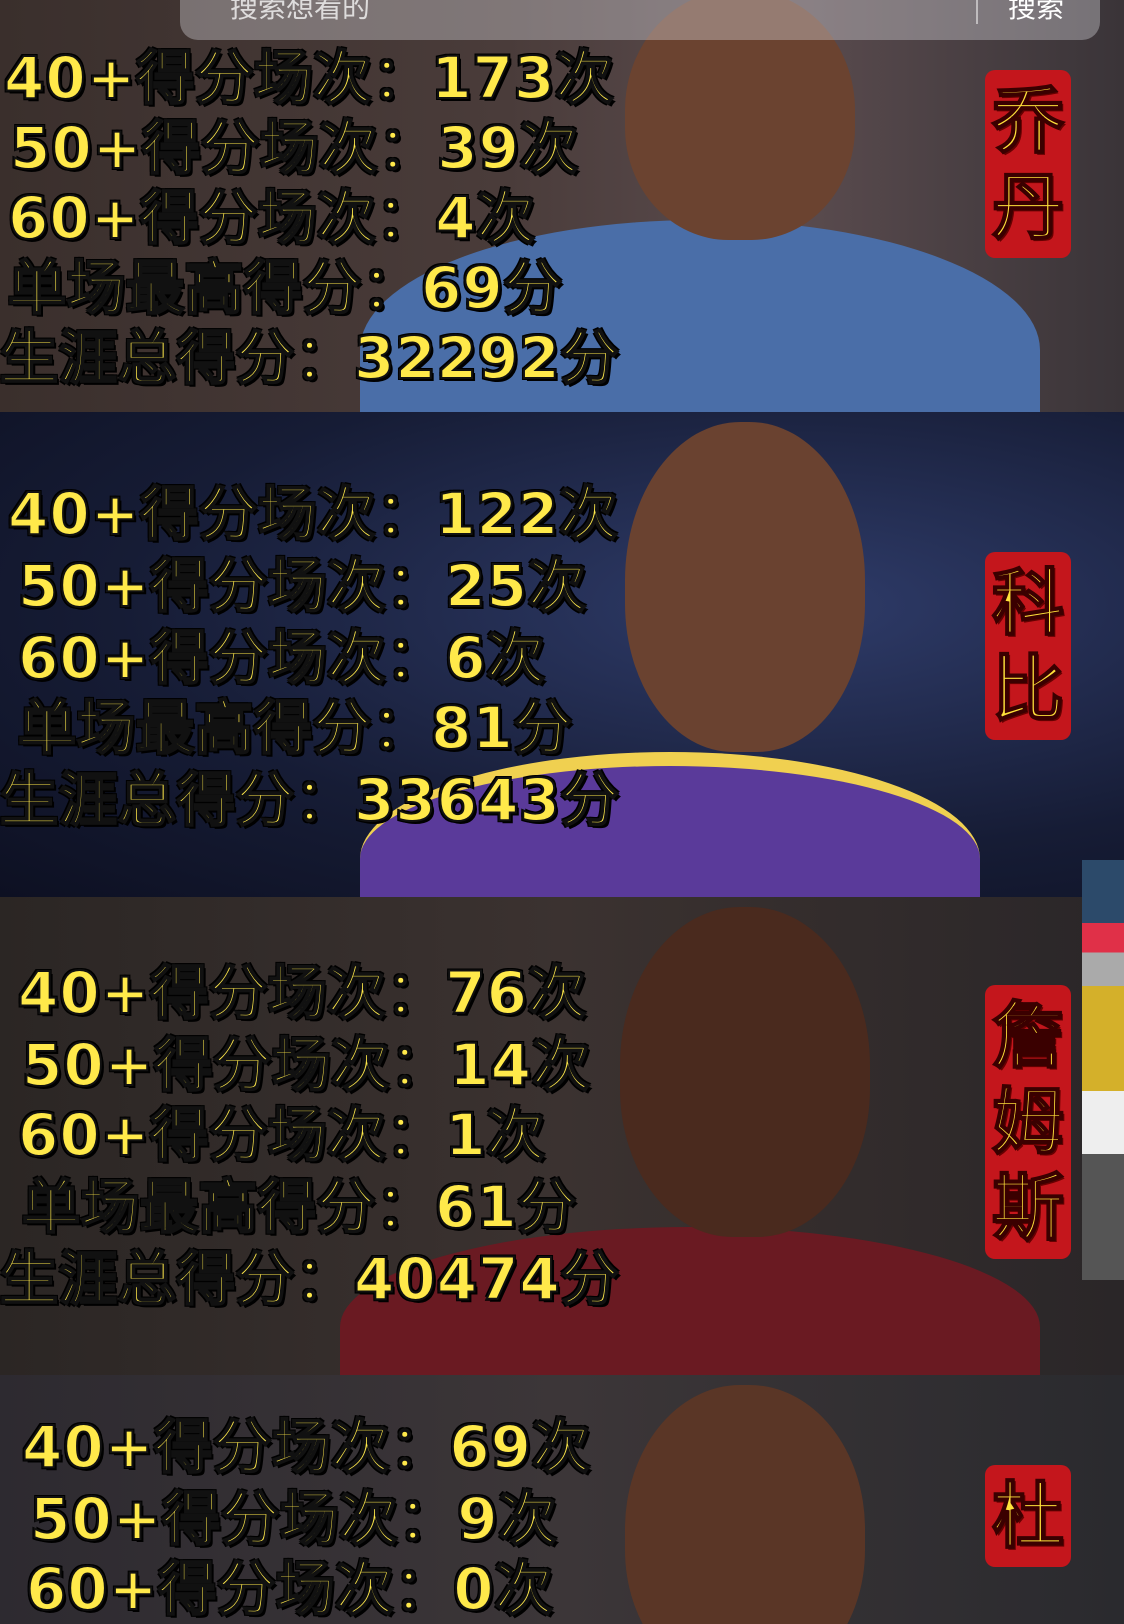 Image resolution: width=1124 pixels, height=1624 pixels. I want to click on stat-40-plus: 40+得分场次：76次, so click(302, 993).